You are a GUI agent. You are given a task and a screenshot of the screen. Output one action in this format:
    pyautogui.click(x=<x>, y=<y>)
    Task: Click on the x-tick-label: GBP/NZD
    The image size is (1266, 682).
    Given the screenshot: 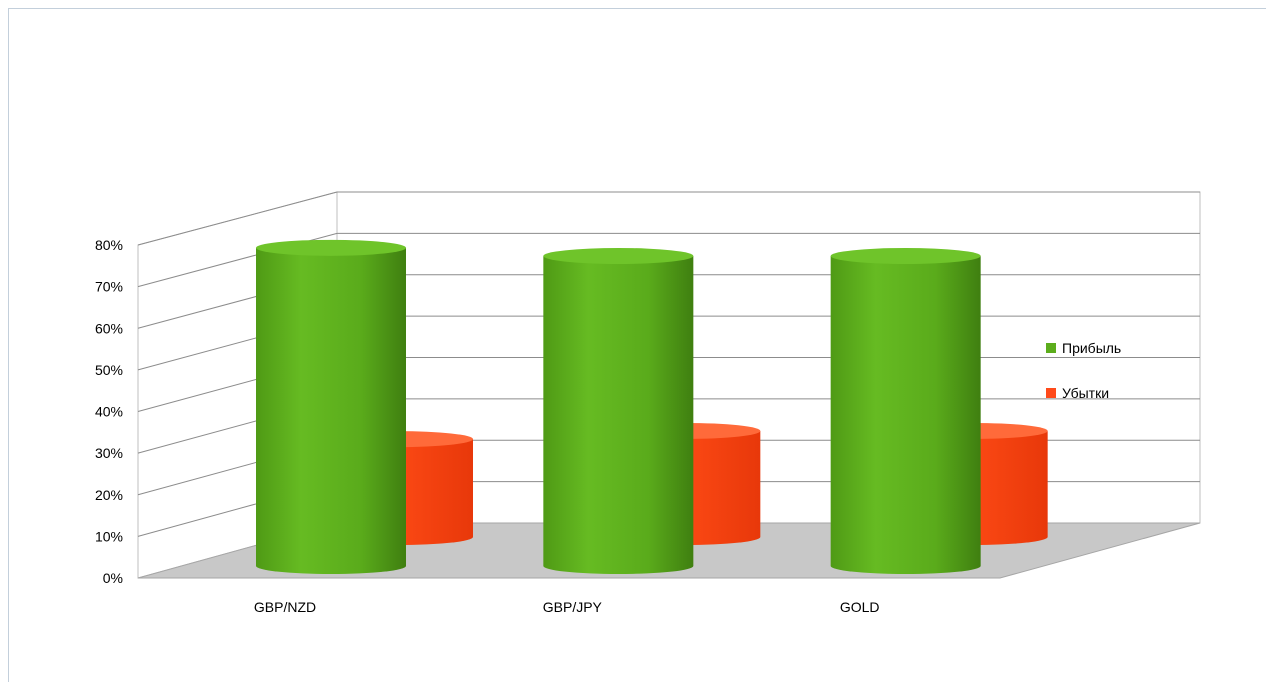 What is the action you would take?
    pyautogui.click(x=285, y=607)
    